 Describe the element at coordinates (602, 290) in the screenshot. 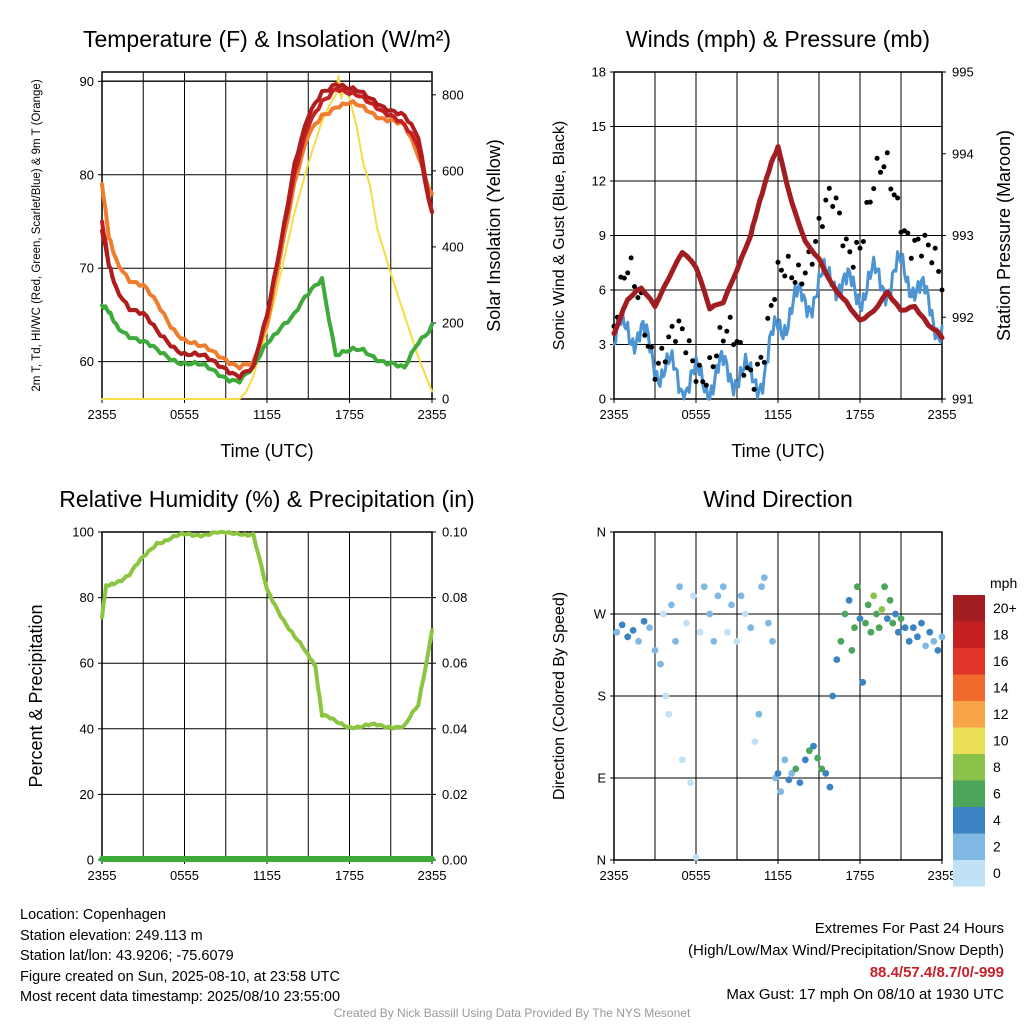

I see `y-tick-label: 6` at that location.